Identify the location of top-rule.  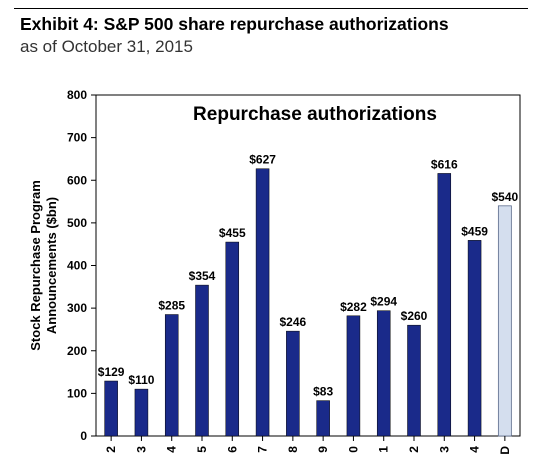
(271, 8).